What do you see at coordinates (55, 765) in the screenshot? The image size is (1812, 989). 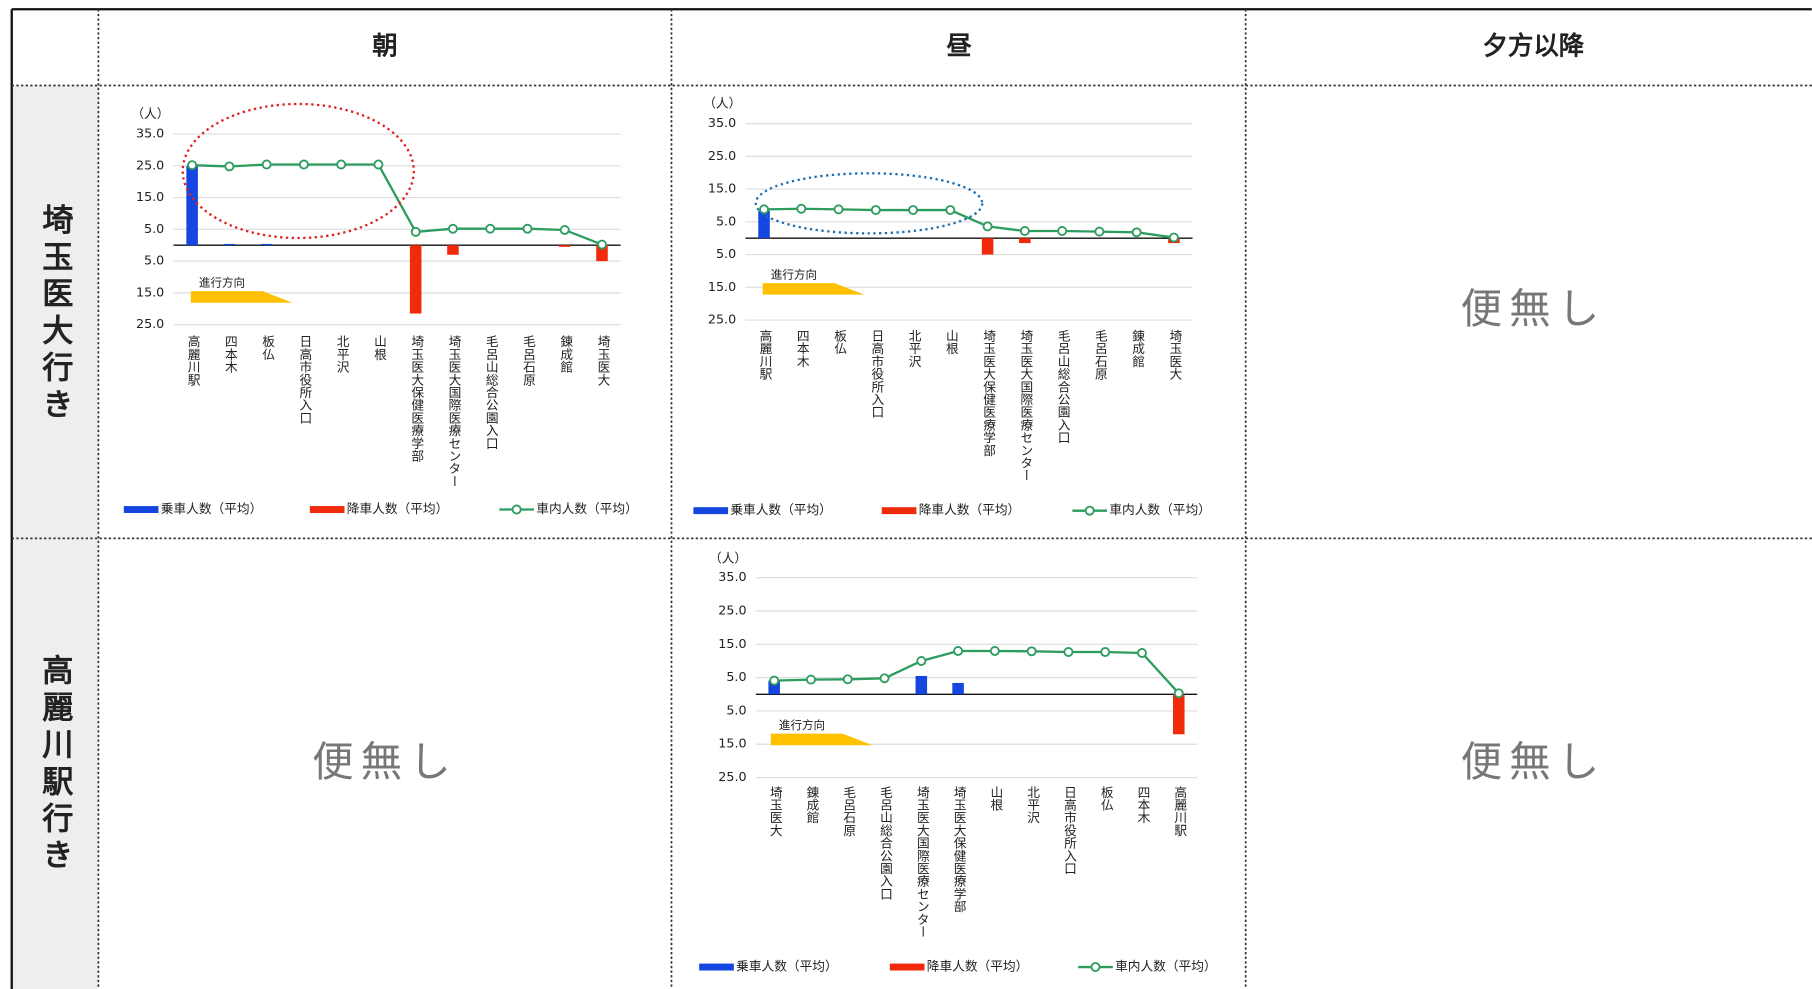 I see `row-header: 高麗川駅行き` at bounding box center [55, 765].